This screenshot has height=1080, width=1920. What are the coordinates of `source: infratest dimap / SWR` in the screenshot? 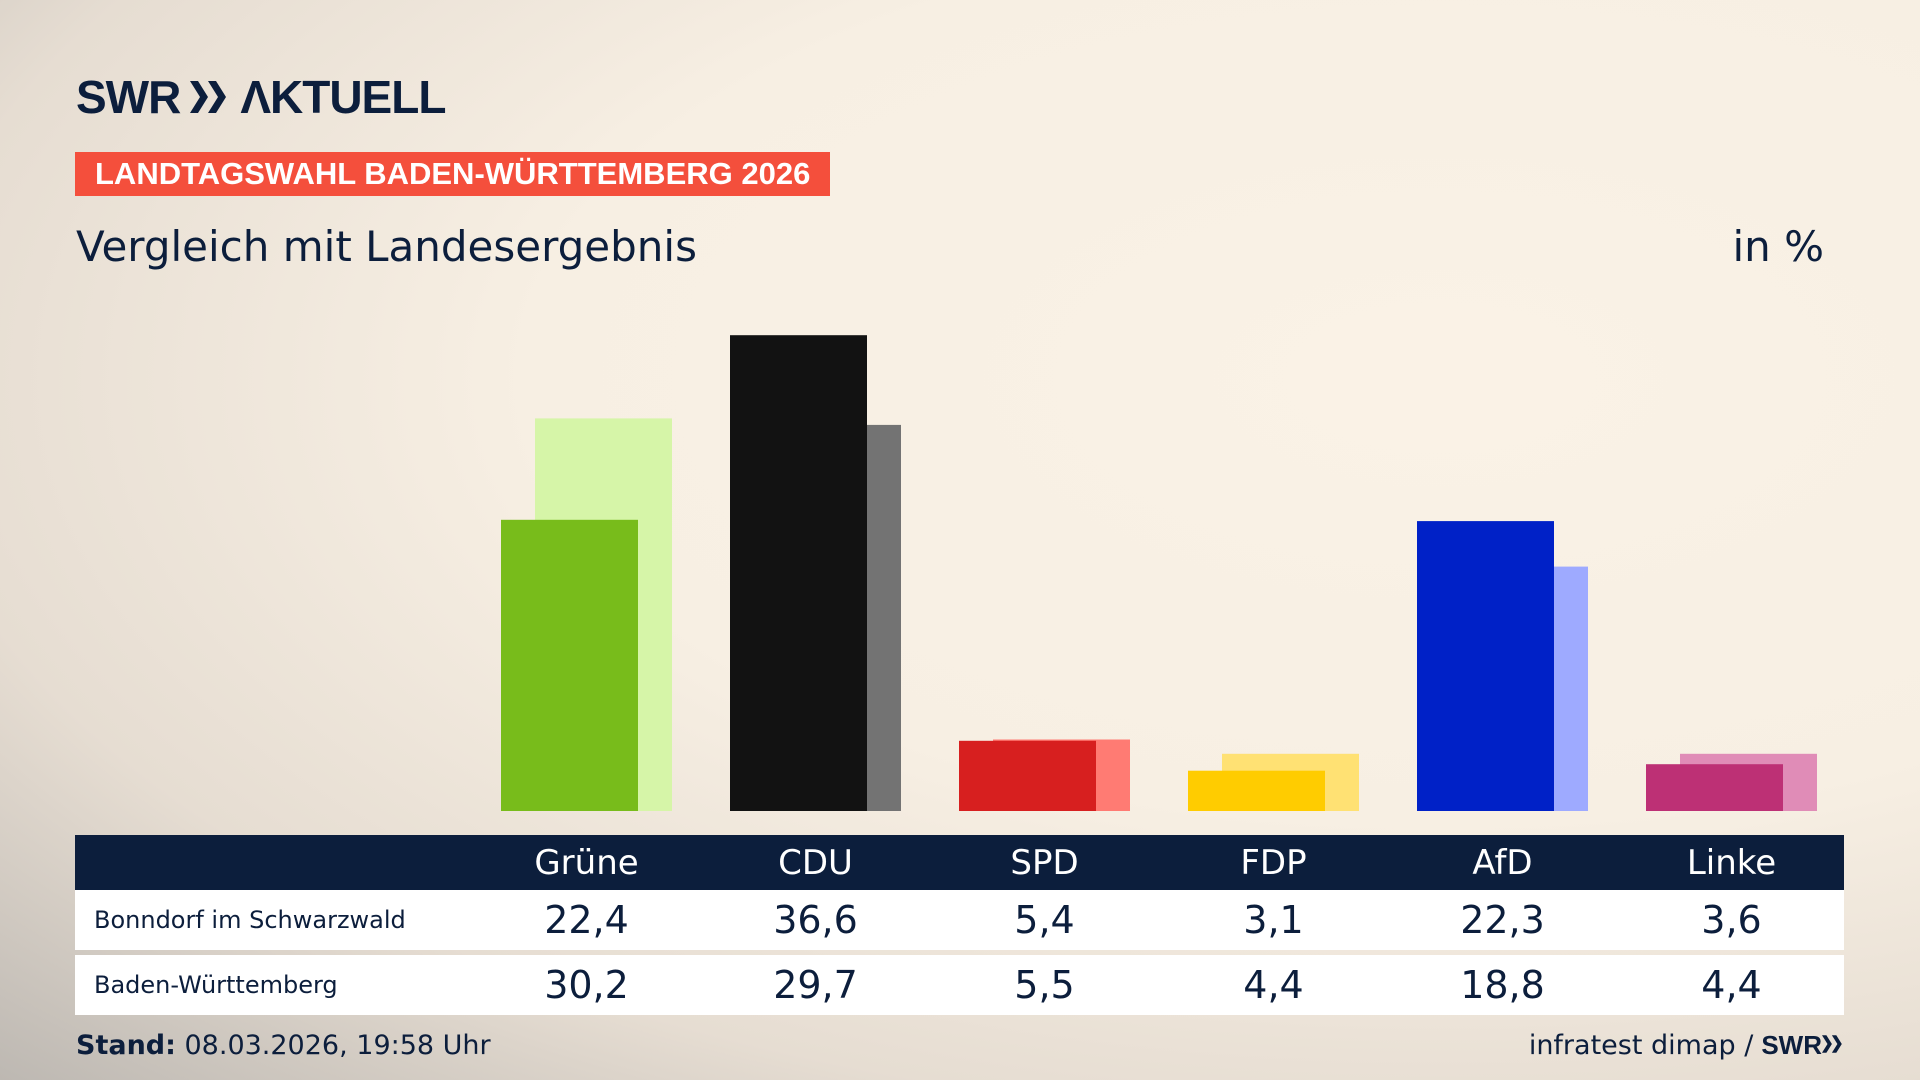 It's located at (1686, 1045).